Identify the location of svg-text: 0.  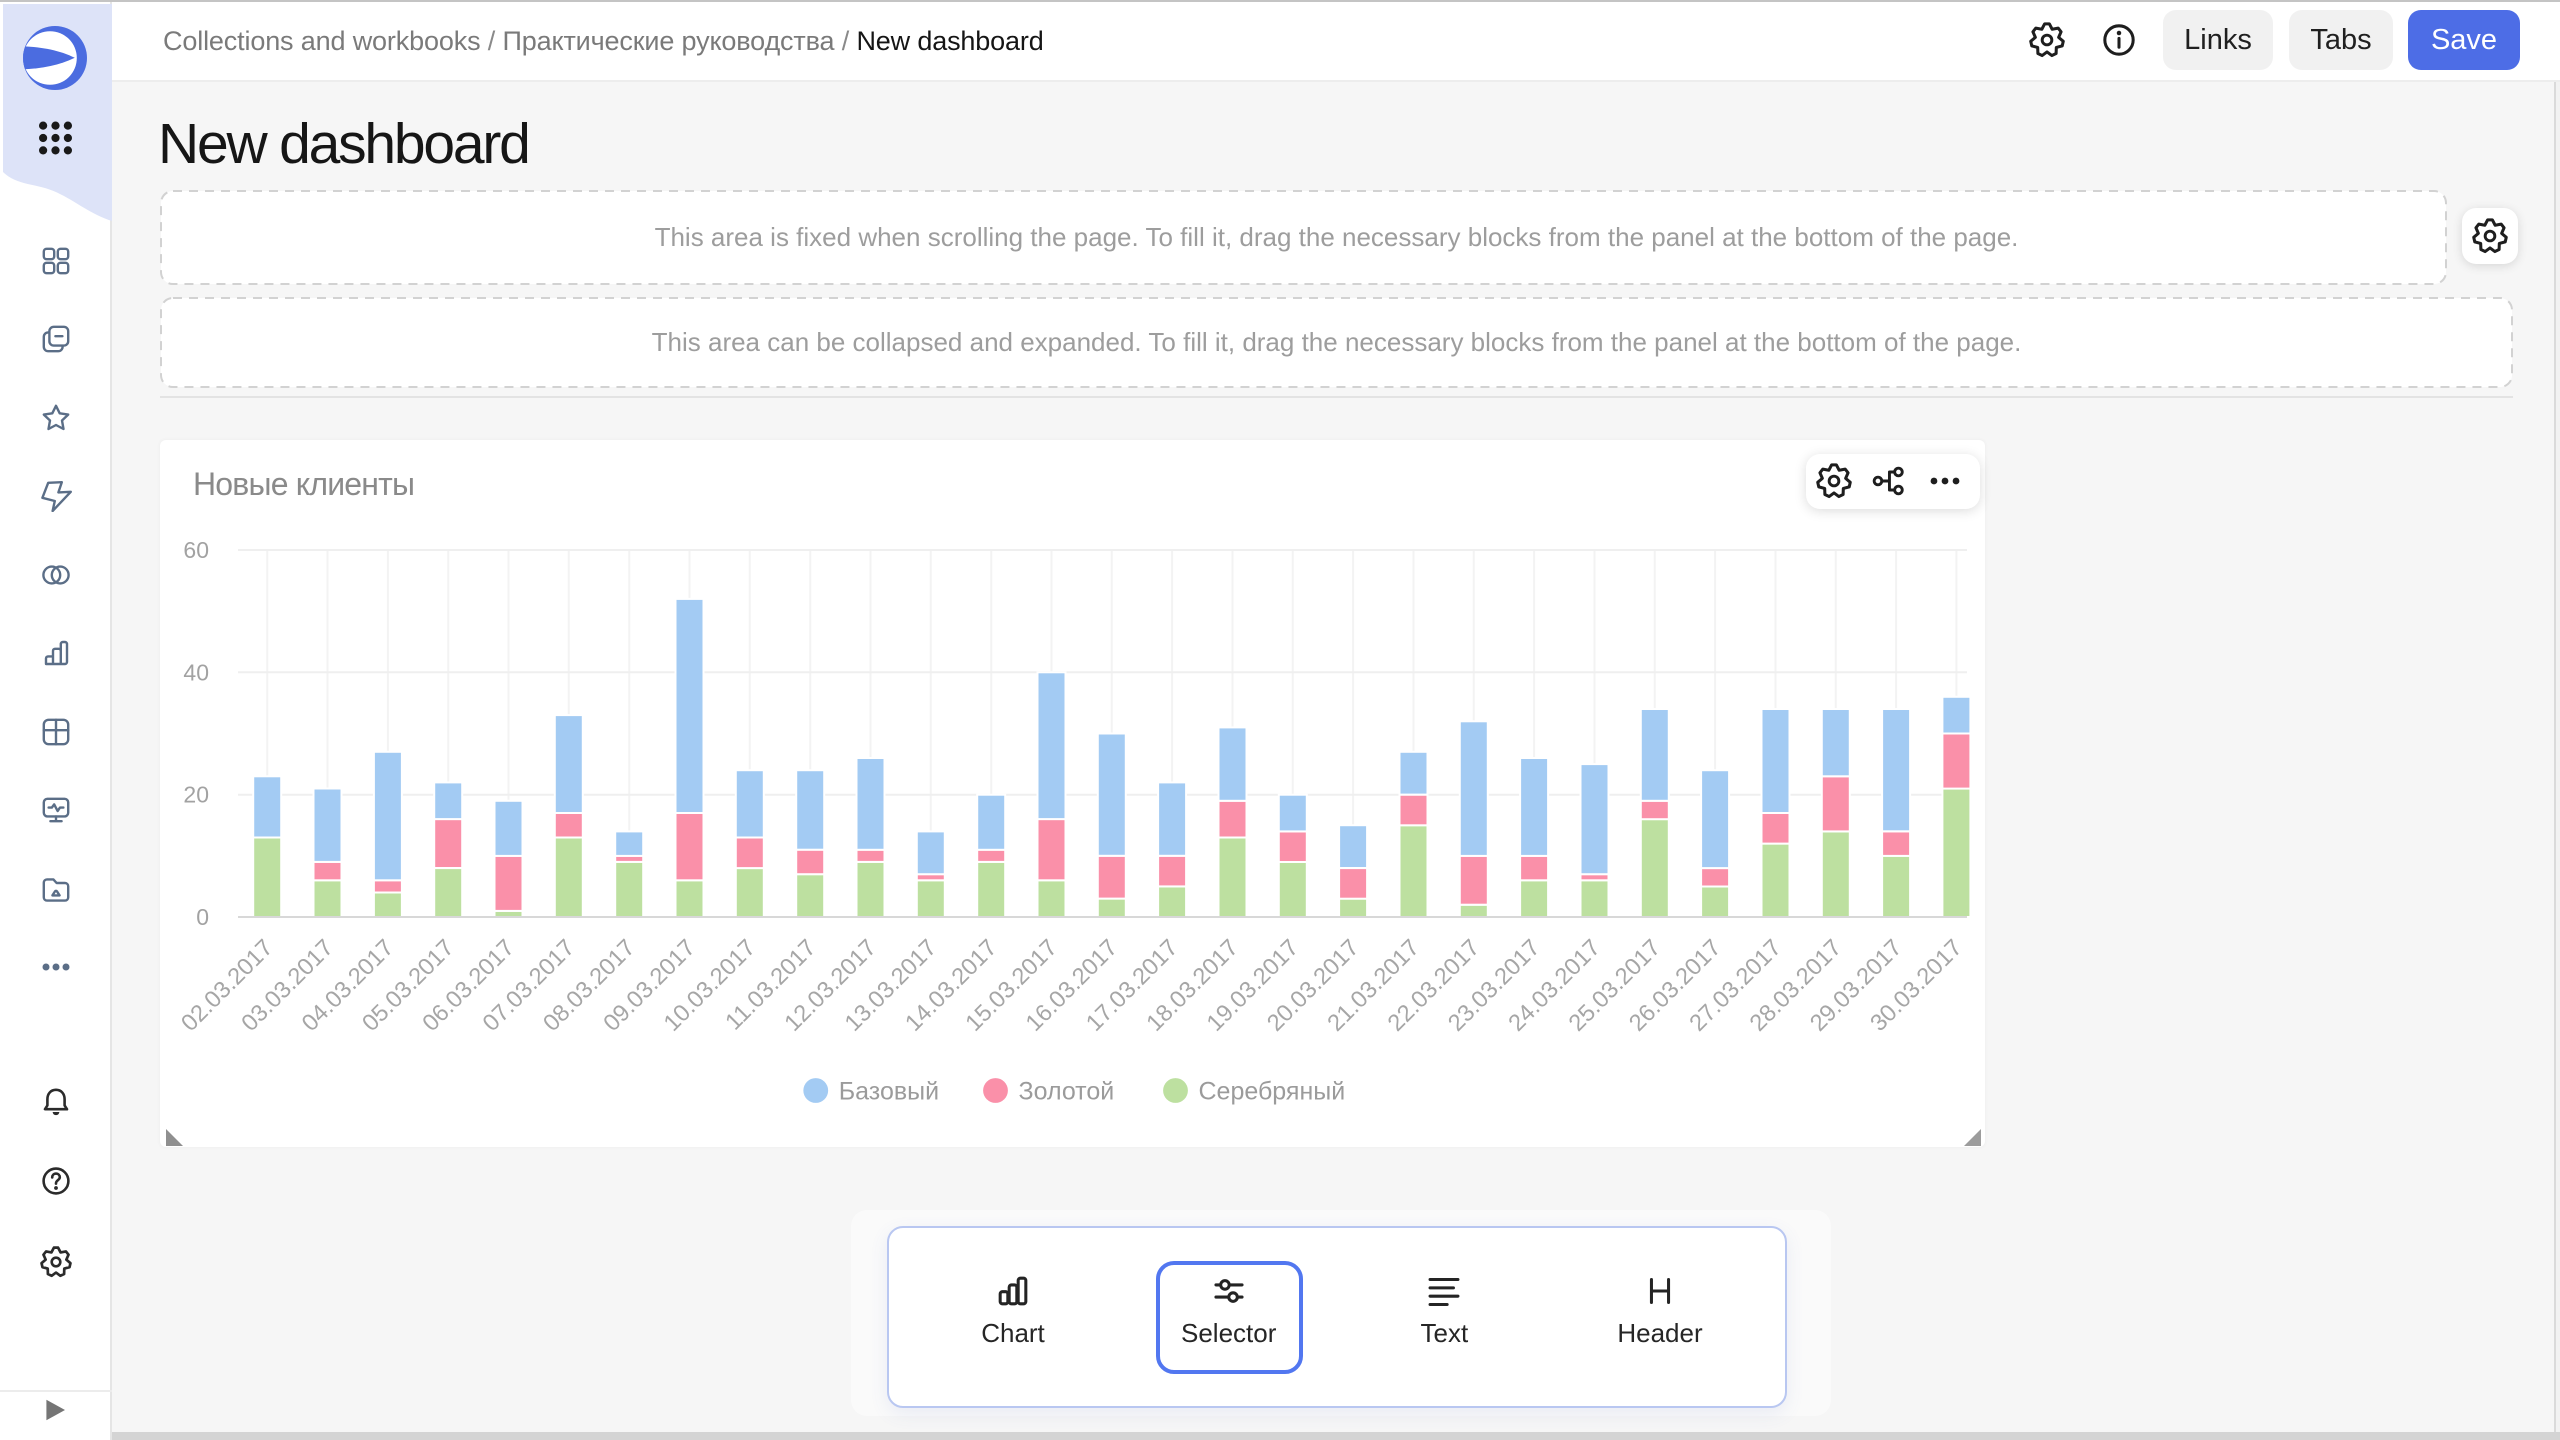
(202, 917).